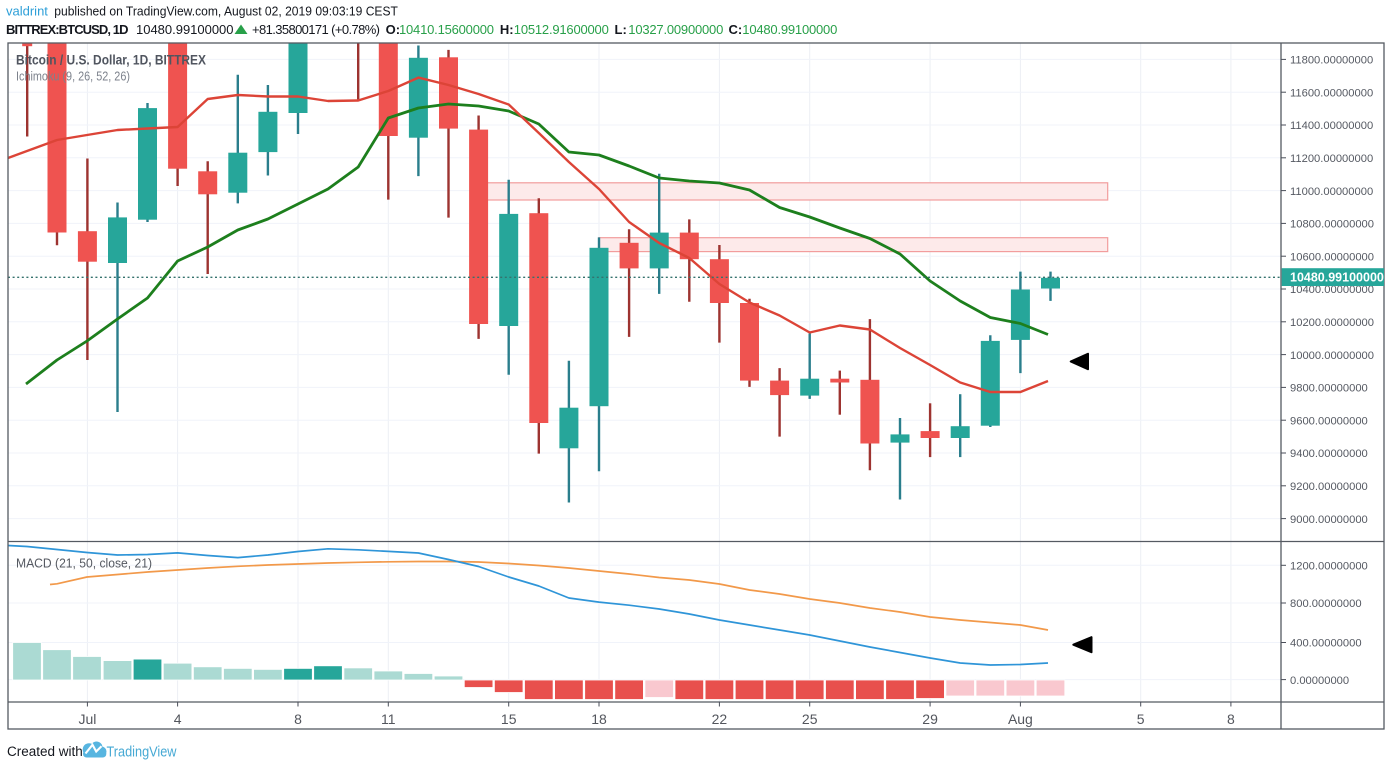 The height and width of the screenshot is (773, 1391). I want to click on svg-text: 11200.00000000, so click(1331, 159).